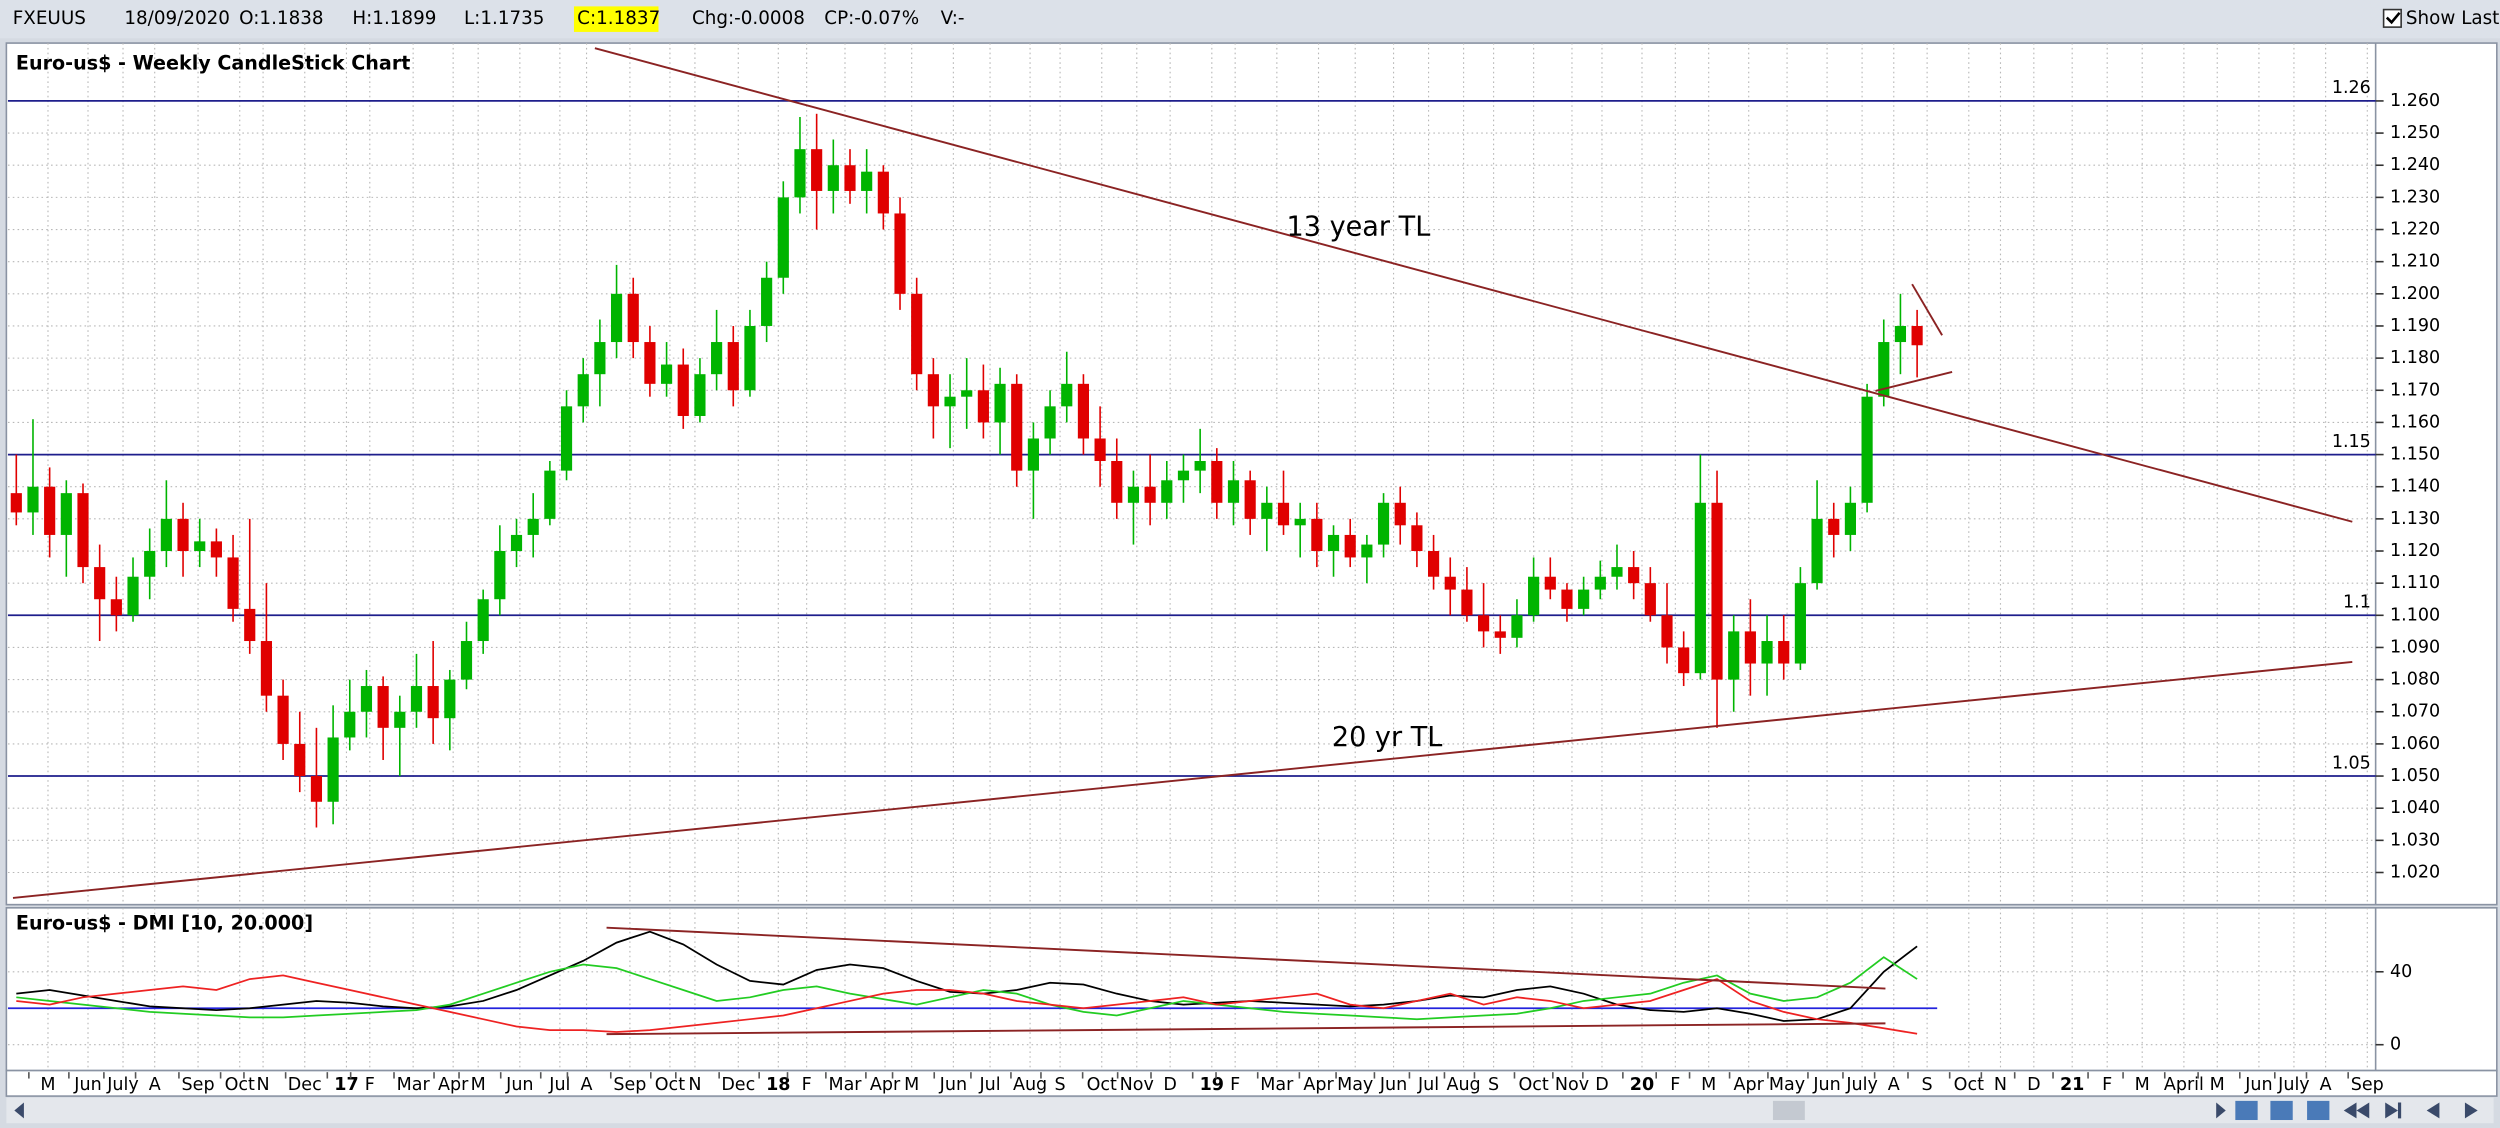 The image size is (2500, 1128). I want to click on show-last-label: Show Last, so click(2452, 18).